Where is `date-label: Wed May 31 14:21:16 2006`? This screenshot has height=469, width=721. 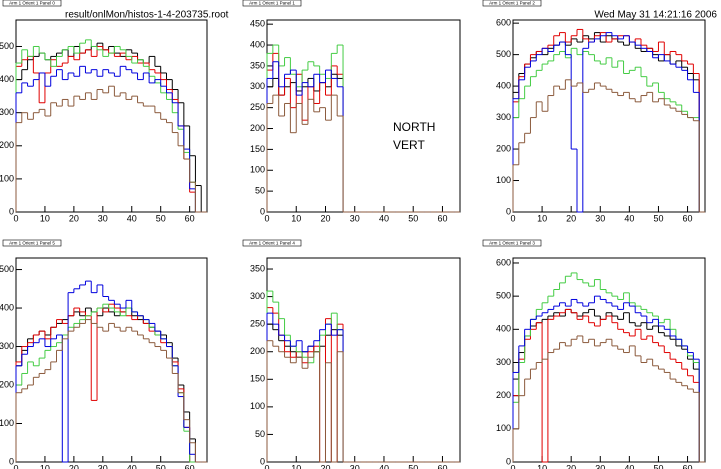 date-label: Wed May 31 14:21:16 2006 is located at coordinates (655, 15).